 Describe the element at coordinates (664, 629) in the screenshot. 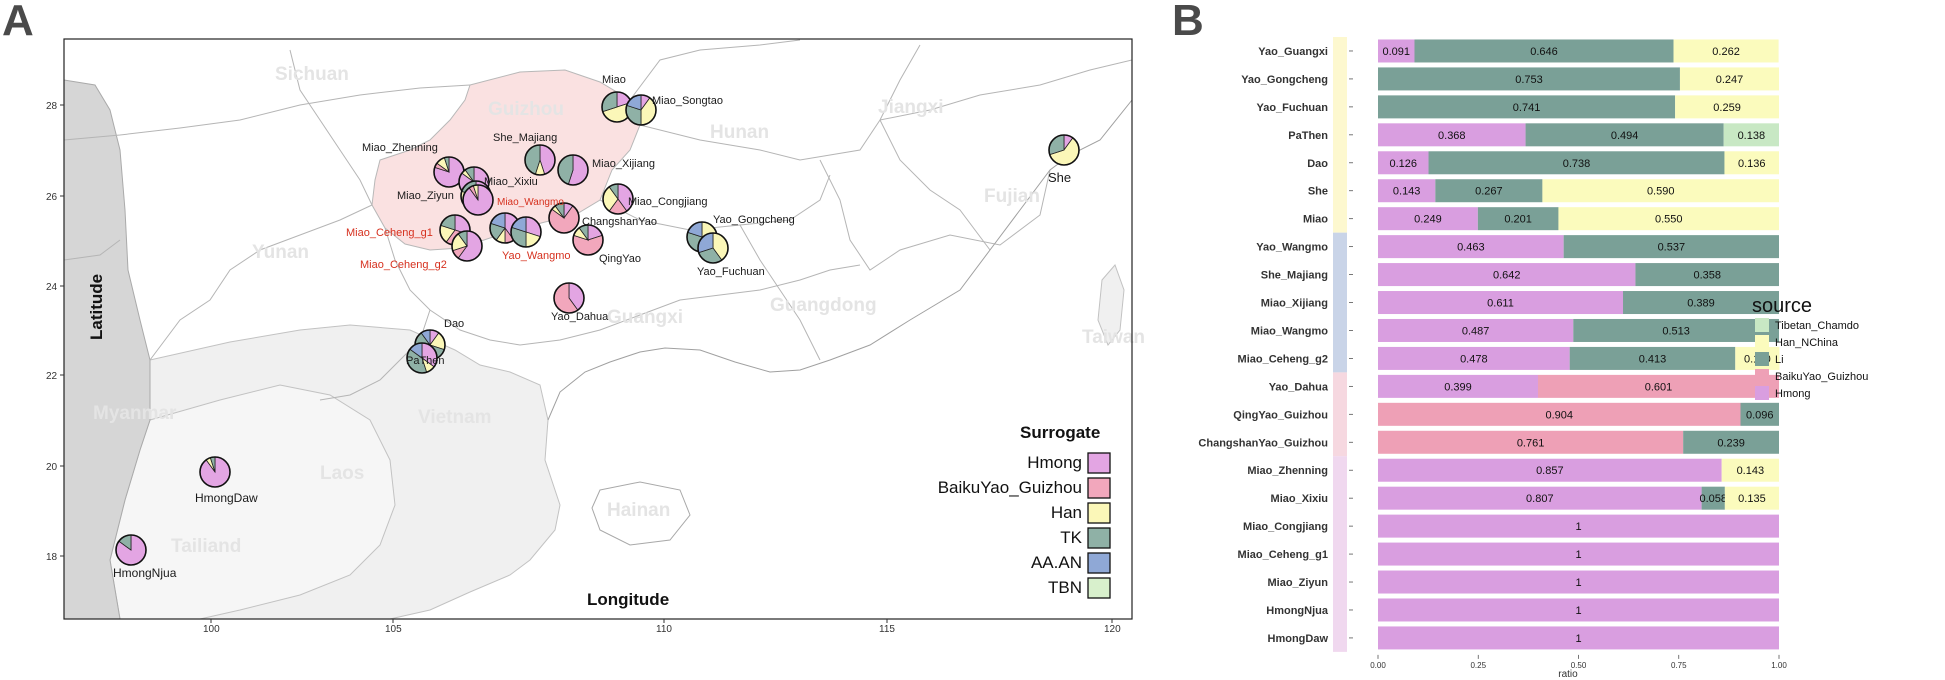

I see `x-tick-110: 110` at that location.